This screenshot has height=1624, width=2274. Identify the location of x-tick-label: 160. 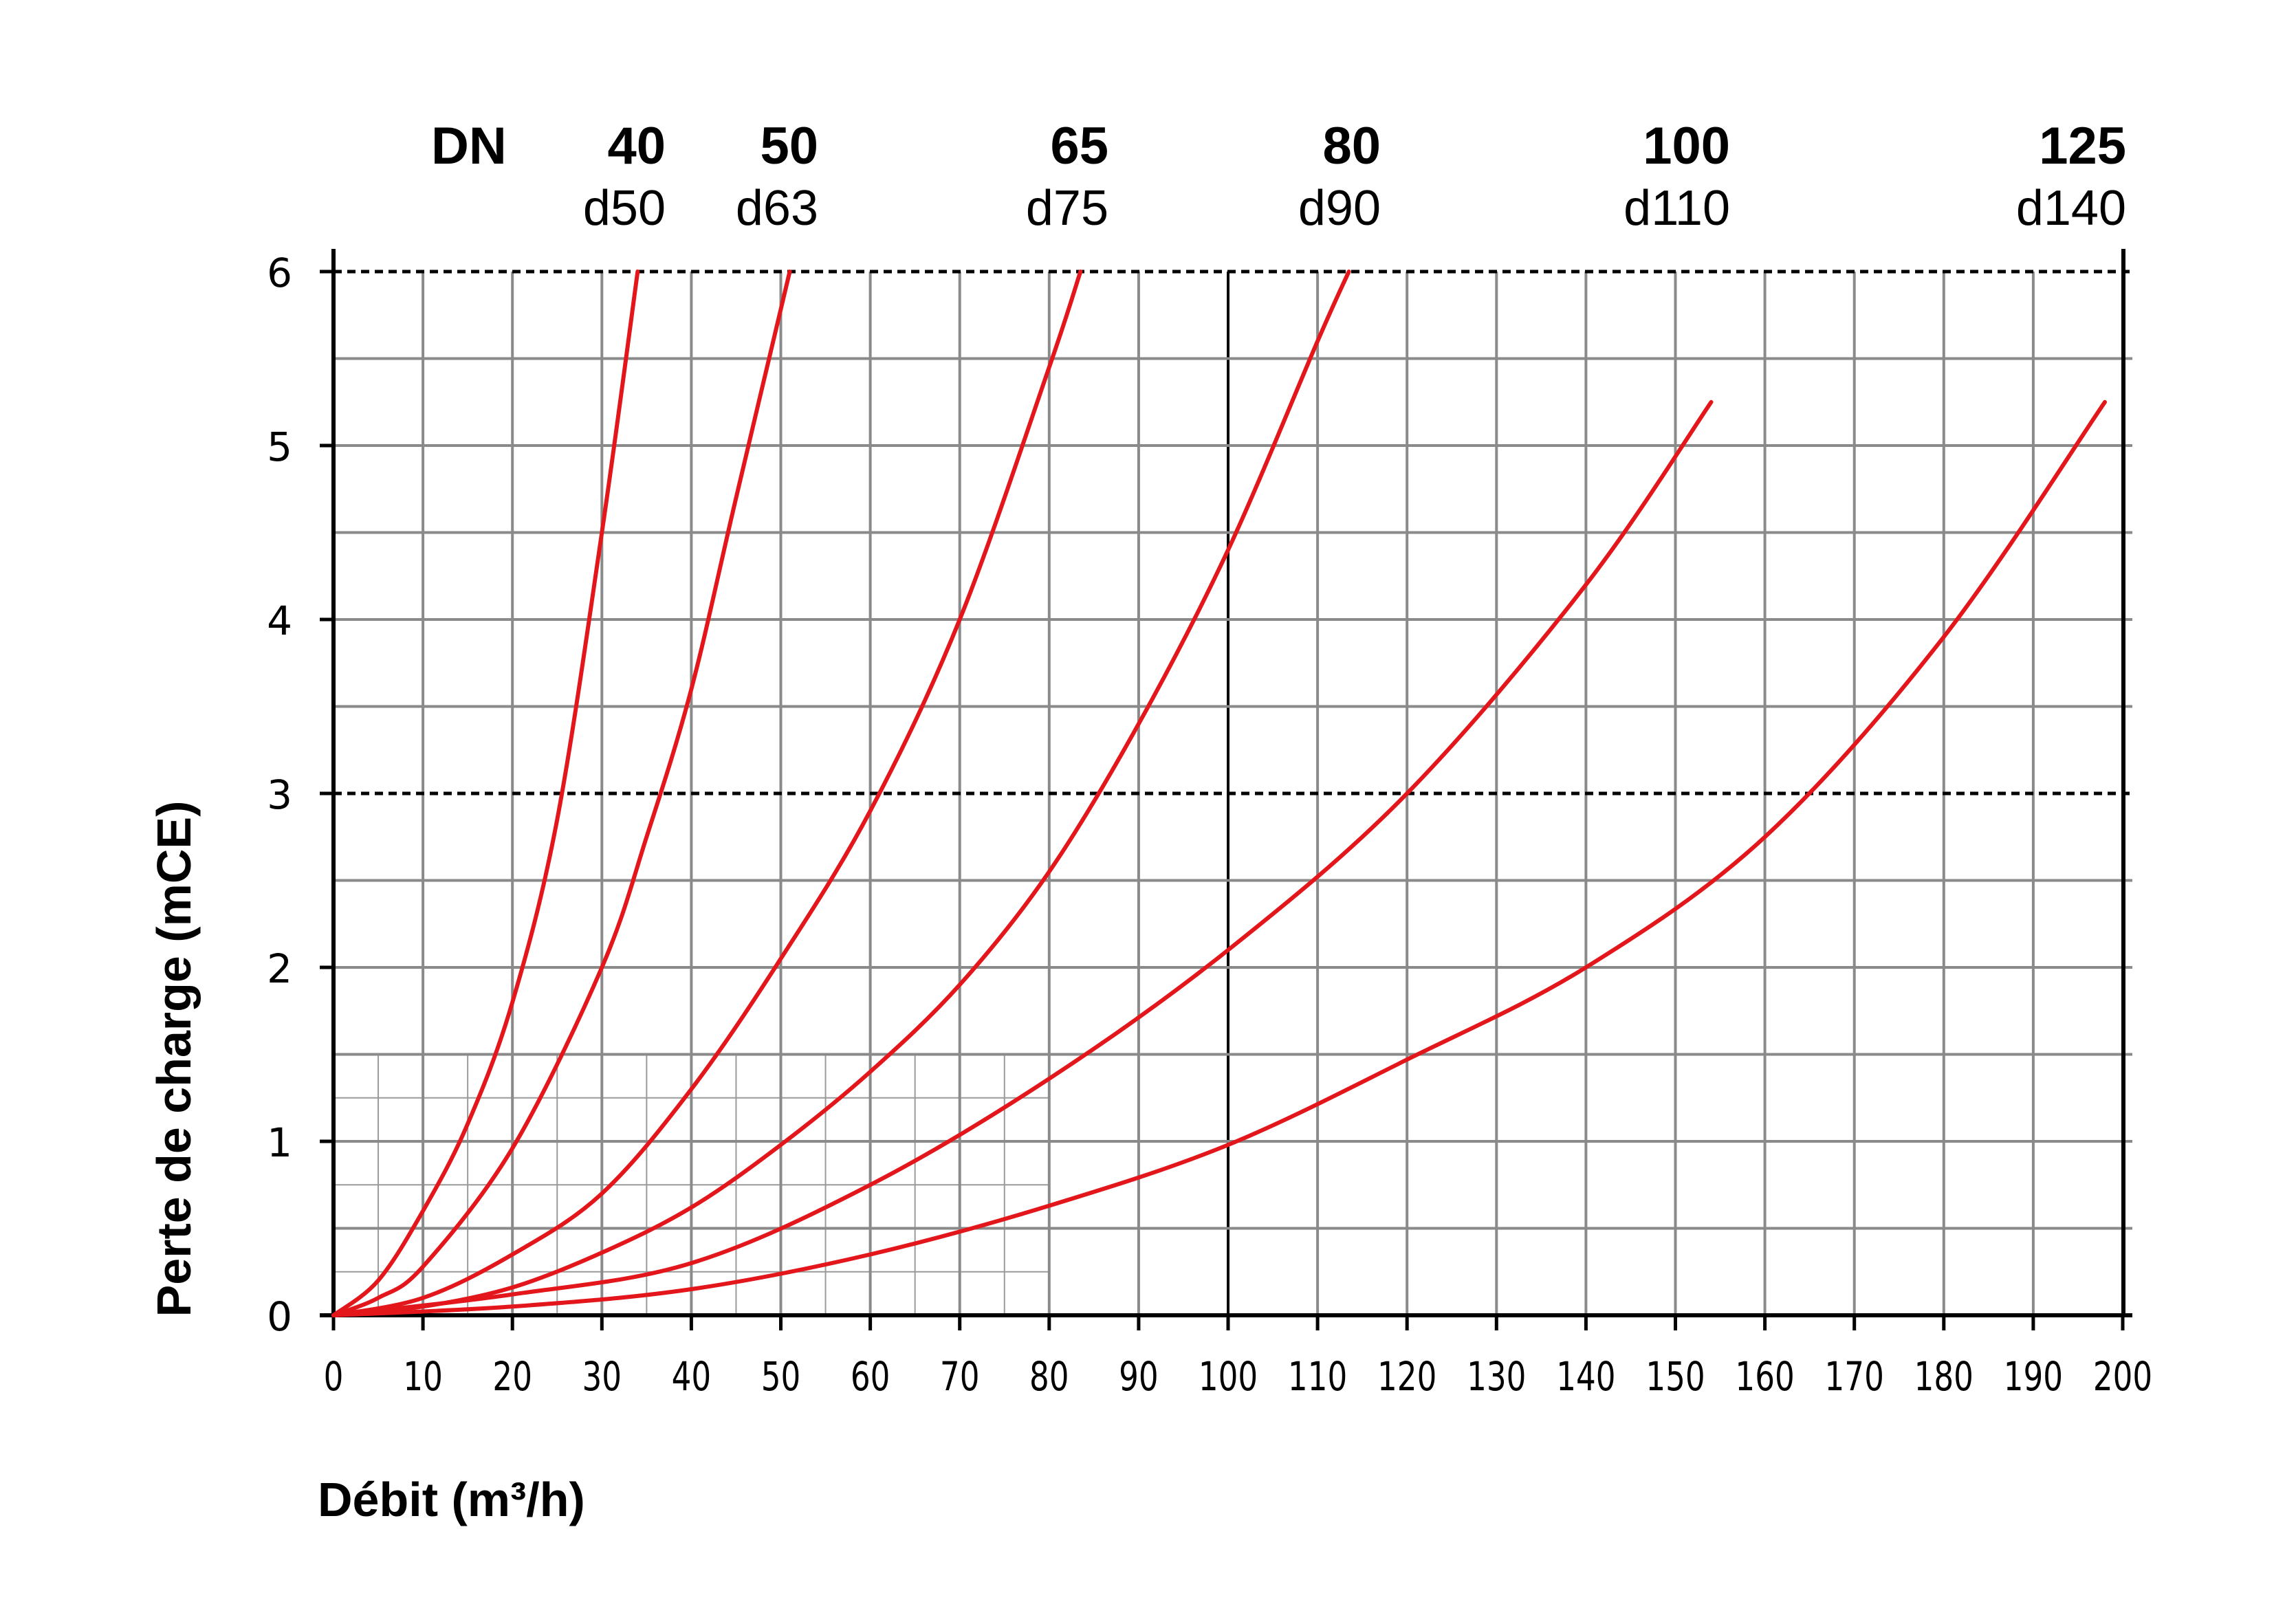
(1764, 1377).